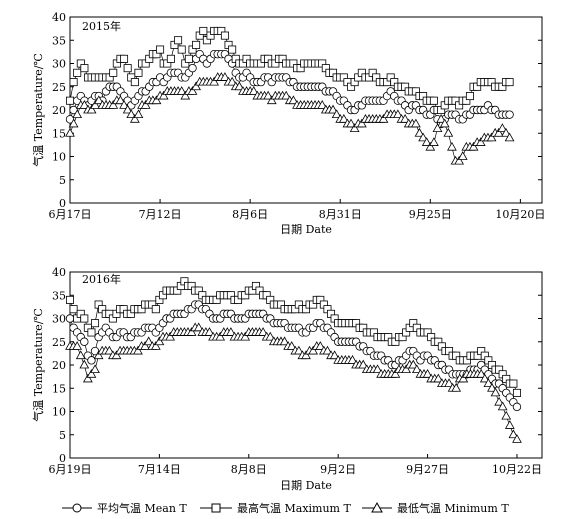 The width and height of the screenshot is (584, 519). Describe the element at coordinates (216, 508) in the screenshot. I see `legend-square-marker-icon` at that location.